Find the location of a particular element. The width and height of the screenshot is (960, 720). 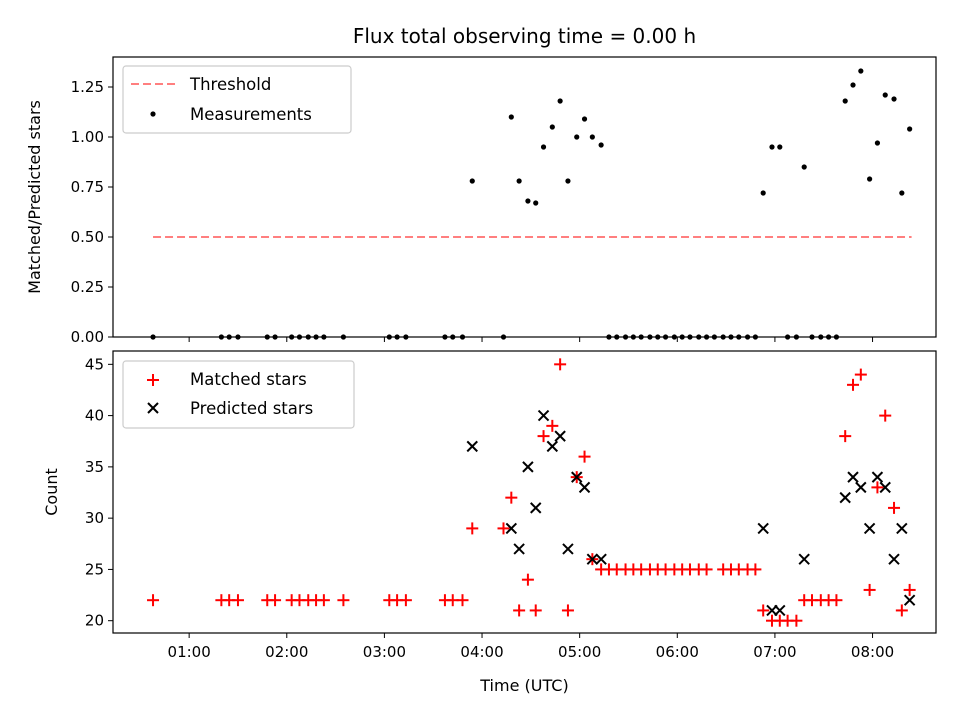

bottom-y-tick-label: 25 is located at coordinates (94, 569).